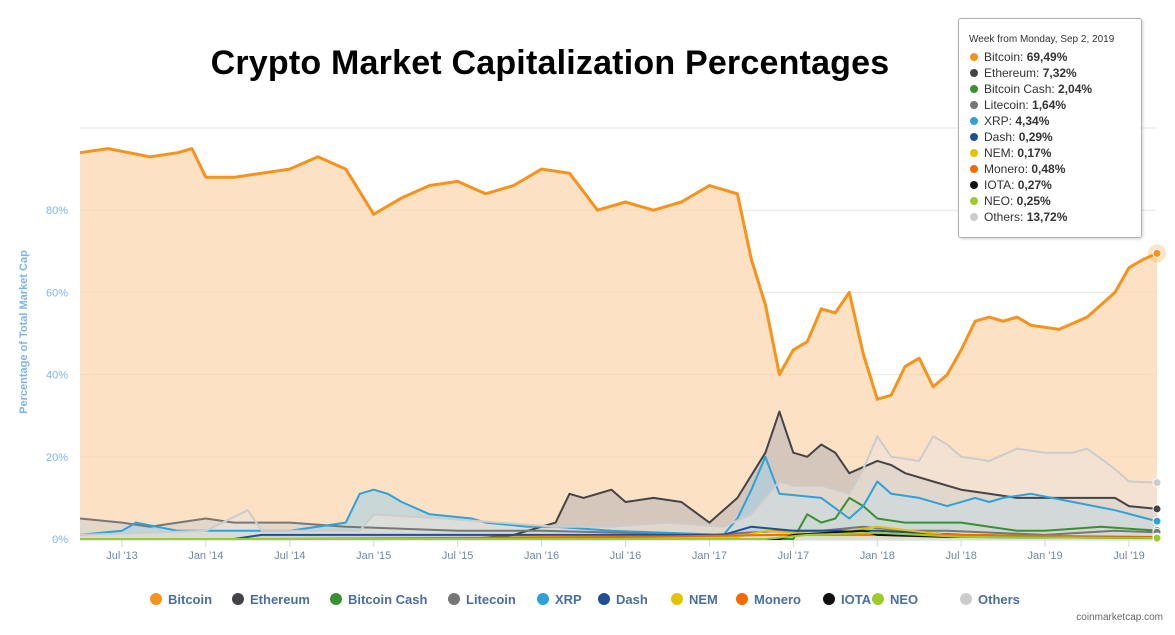 This screenshot has height=635, width=1175. Describe the element at coordinates (1042, 39) in the screenshot. I see `tooltip-header: Week from Monday, Sep 2, 2019` at that location.